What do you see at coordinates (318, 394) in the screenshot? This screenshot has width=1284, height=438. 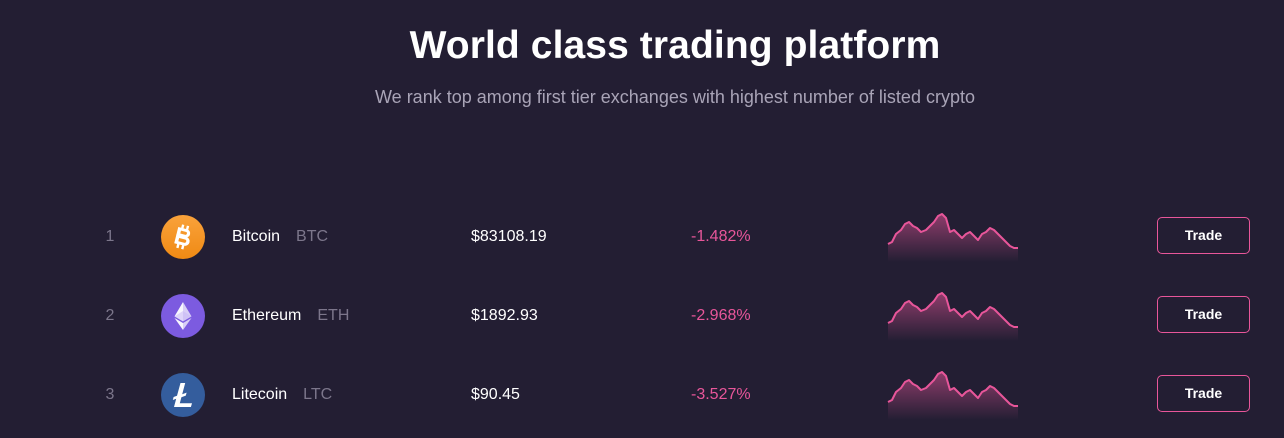 I see `coin-symbol: LTC` at bounding box center [318, 394].